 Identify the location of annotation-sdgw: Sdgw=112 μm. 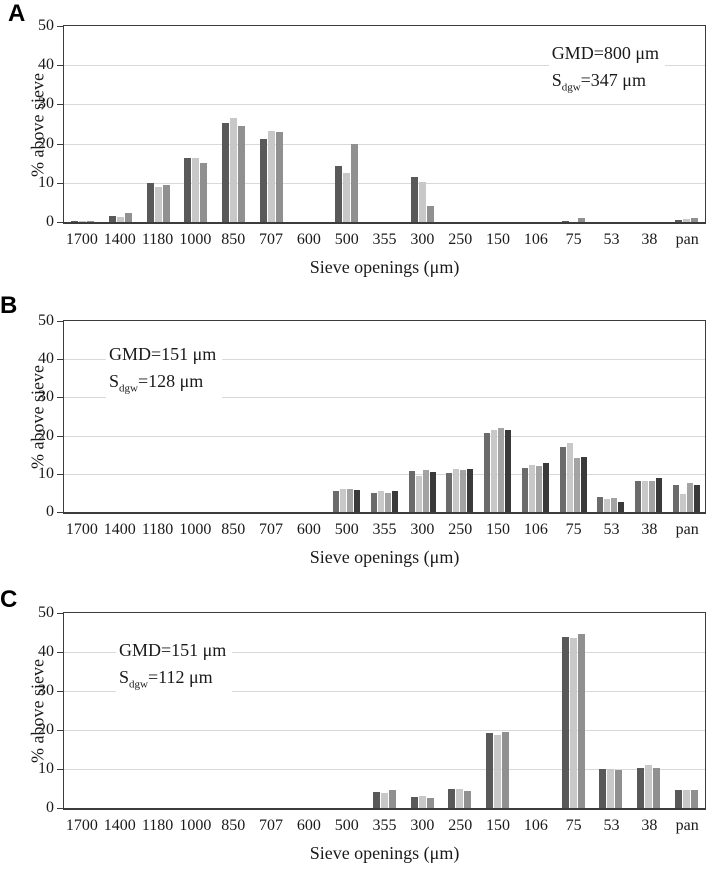
(166, 679).